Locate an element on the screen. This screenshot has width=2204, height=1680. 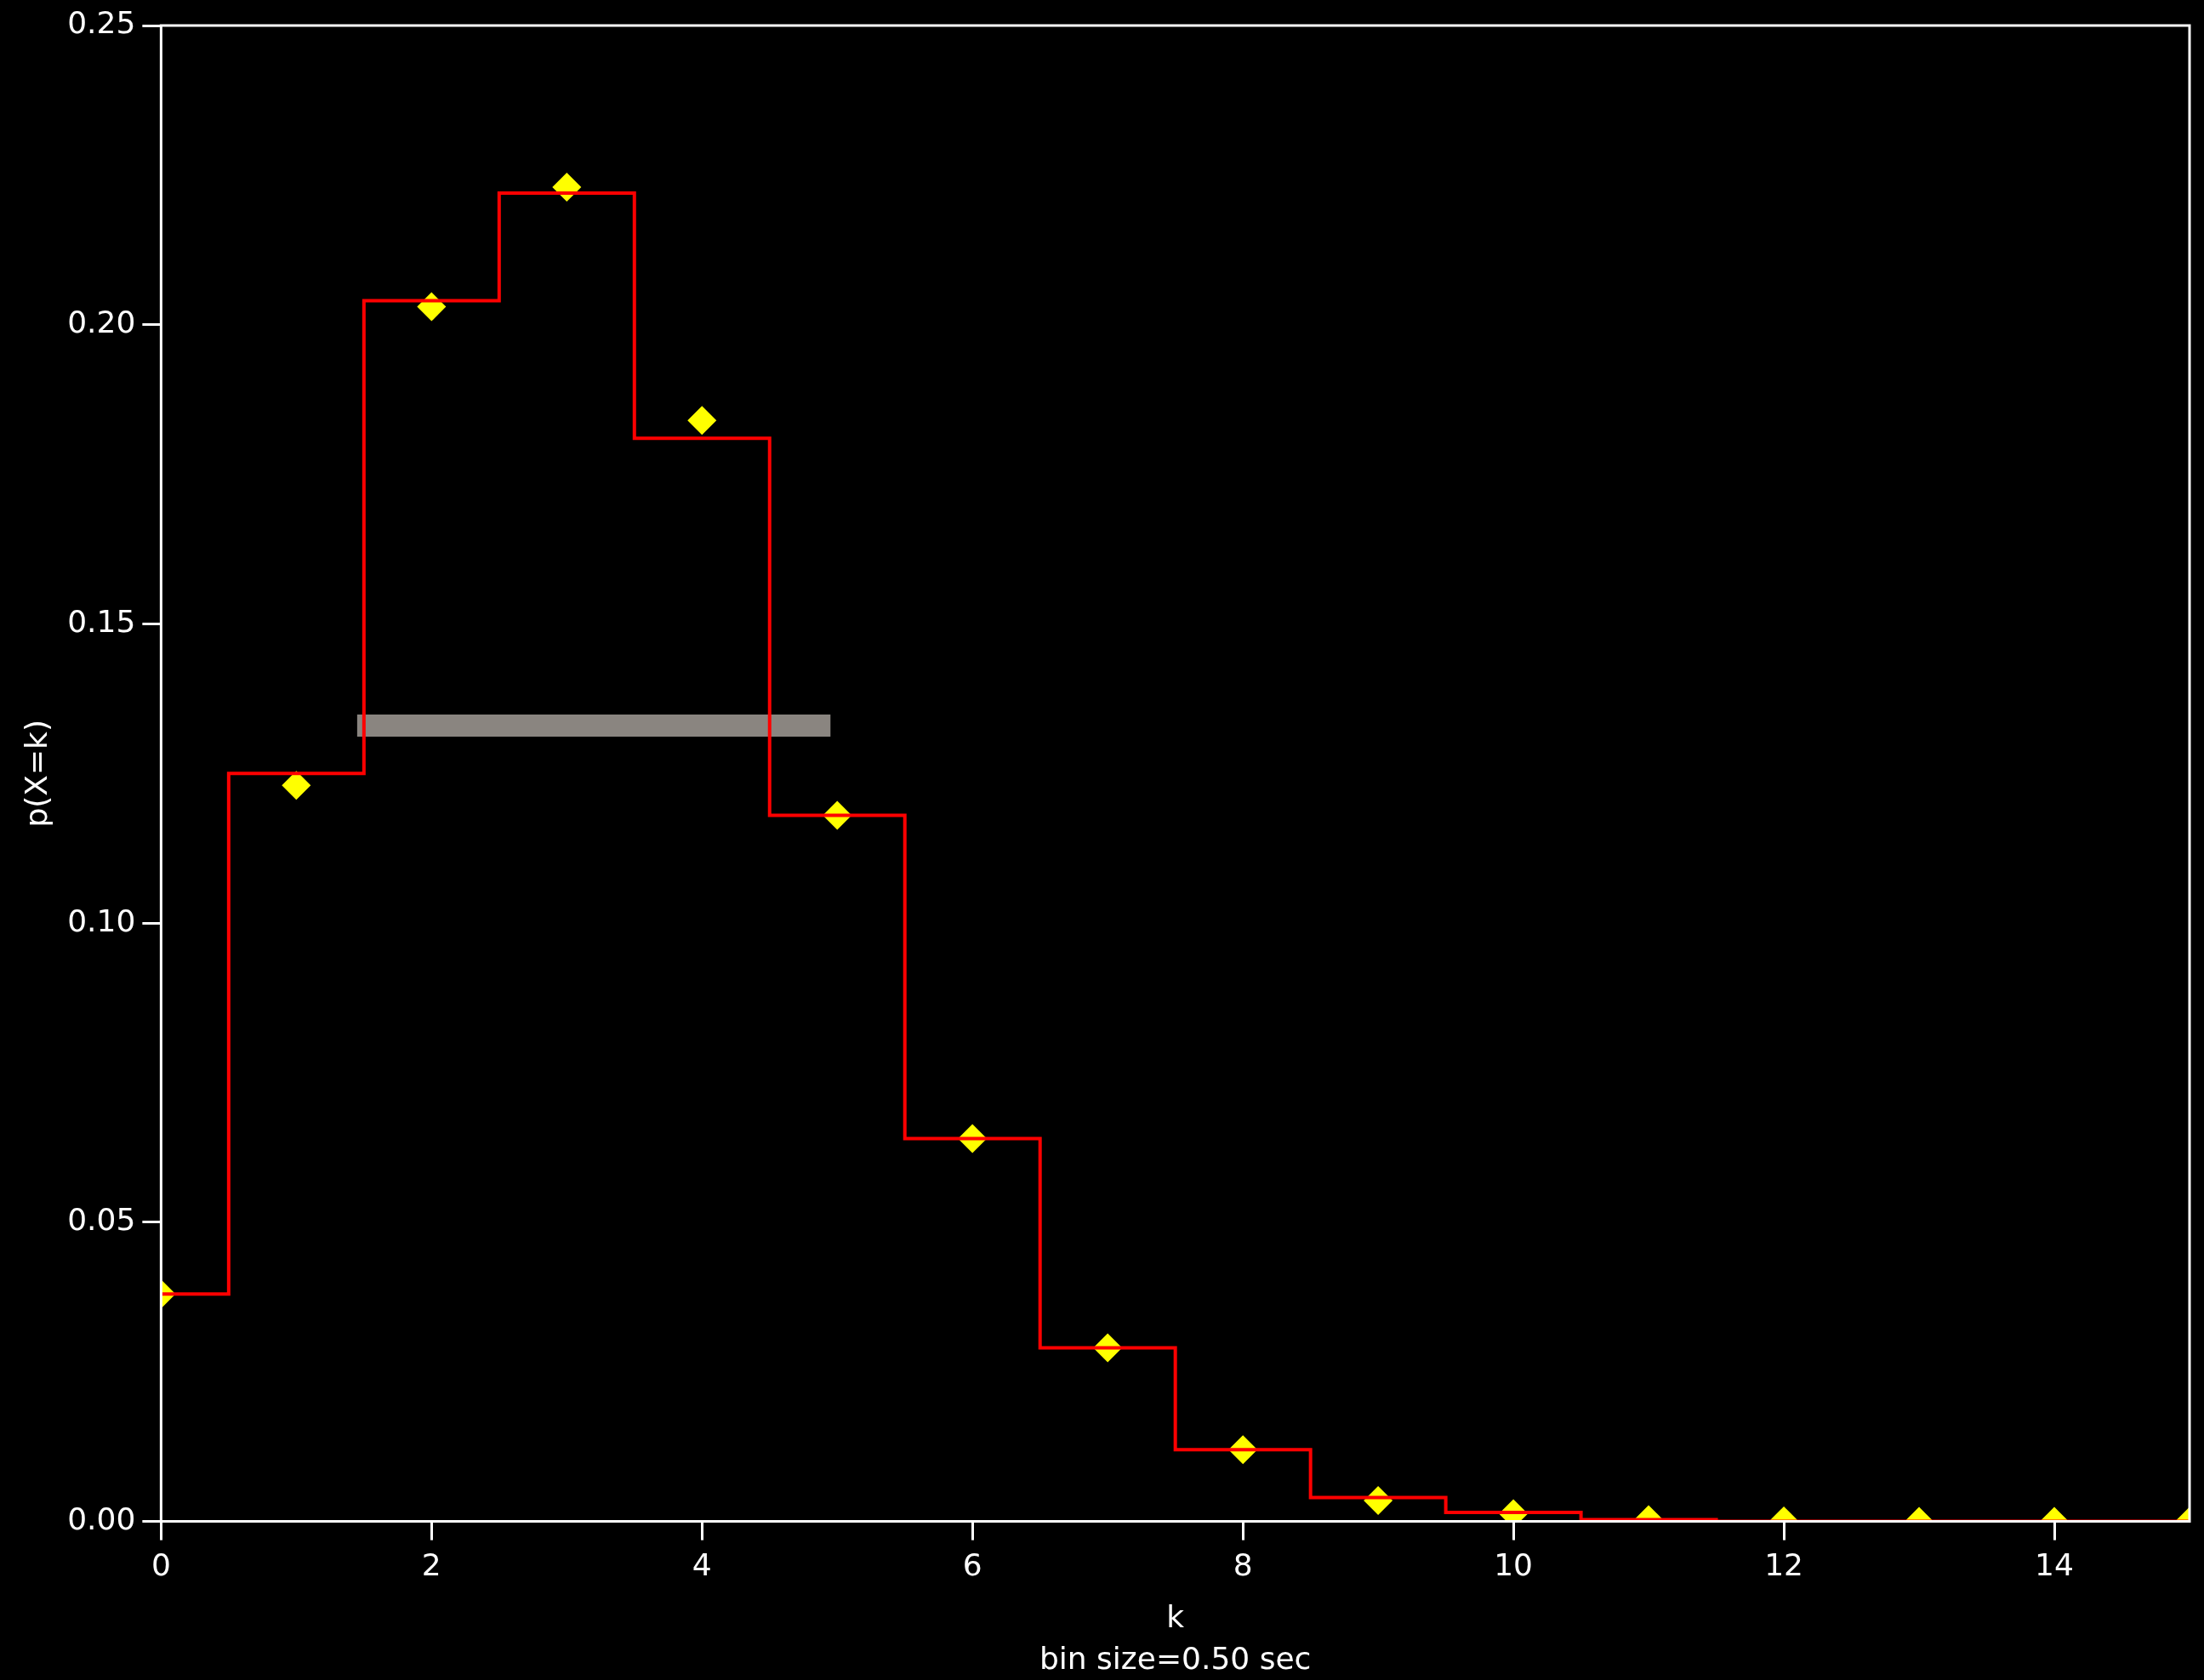
x-tick-label: 6 is located at coordinates (972, 1564).